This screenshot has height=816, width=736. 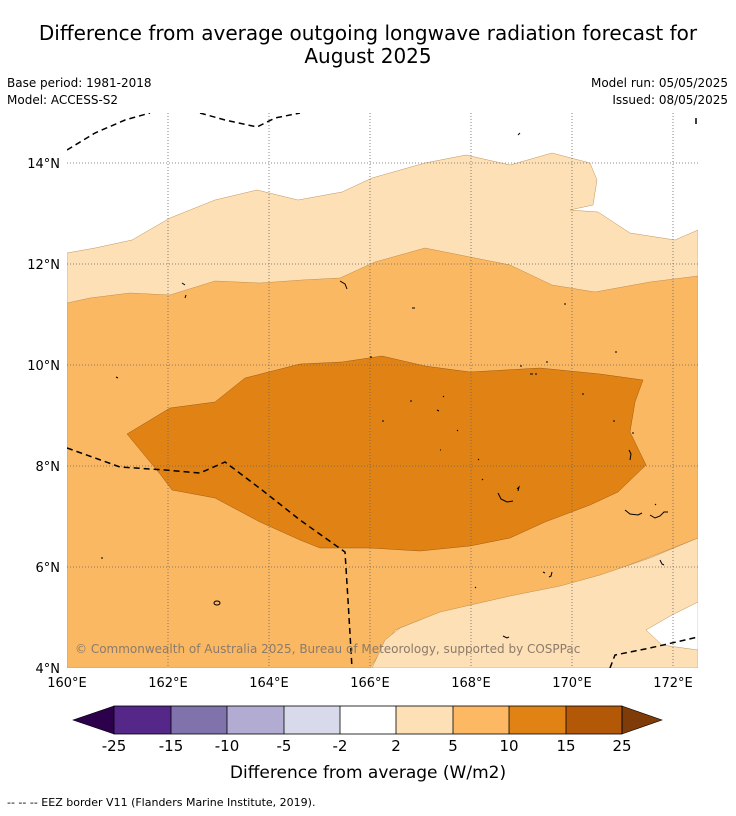 What do you see at coordinates (671, 626) in the screenshot?
I see `anomaly-near-zero-patch` at bounding box center [671, 626].